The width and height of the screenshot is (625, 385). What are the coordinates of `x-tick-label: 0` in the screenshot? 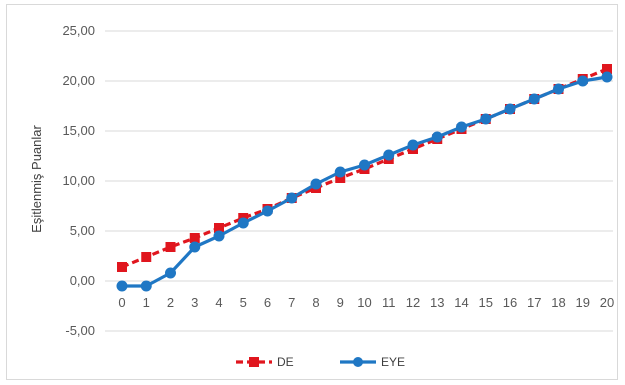 It's located at (121, 302).